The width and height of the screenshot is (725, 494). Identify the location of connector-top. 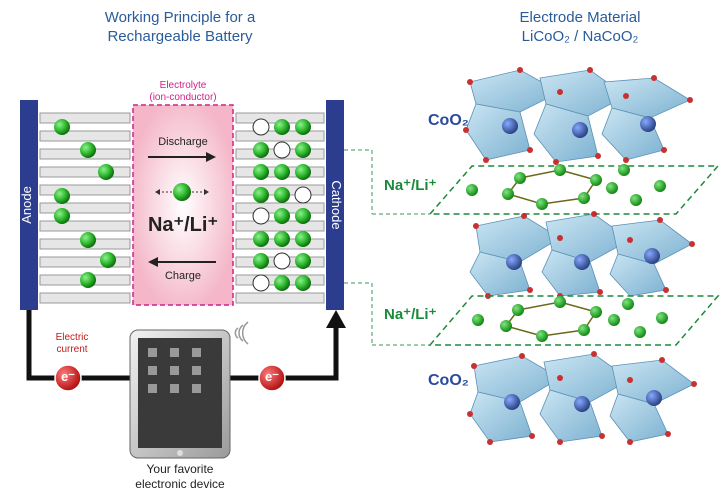
(387, 182).